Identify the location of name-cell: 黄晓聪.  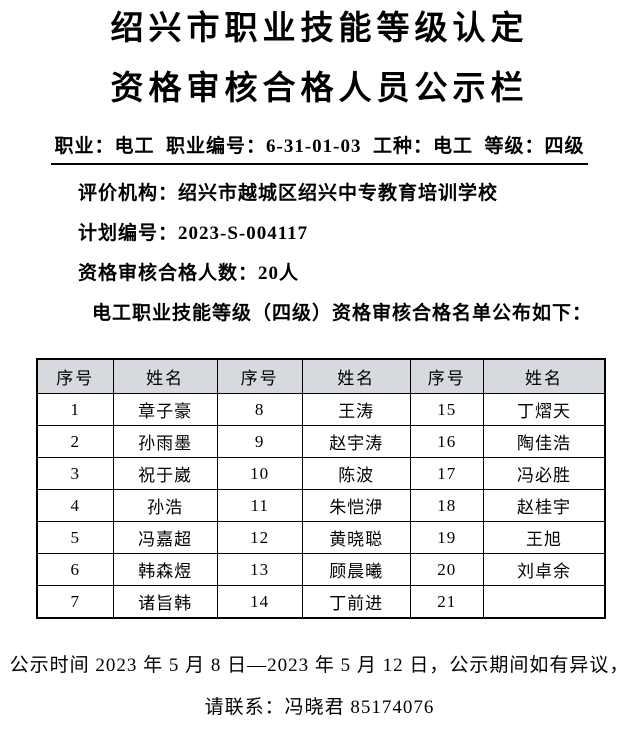
(356, 537).